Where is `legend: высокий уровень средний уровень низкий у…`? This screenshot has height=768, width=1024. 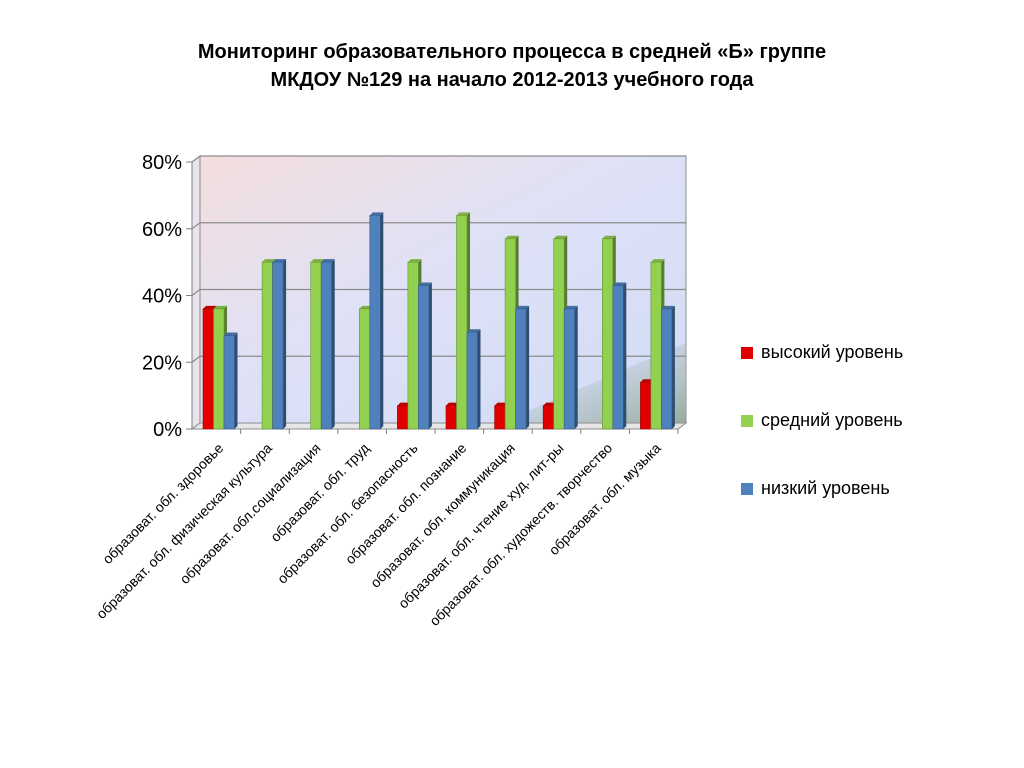
legend: высокий уровень средний уровень низкий у… is located at coordinates (822, 442).